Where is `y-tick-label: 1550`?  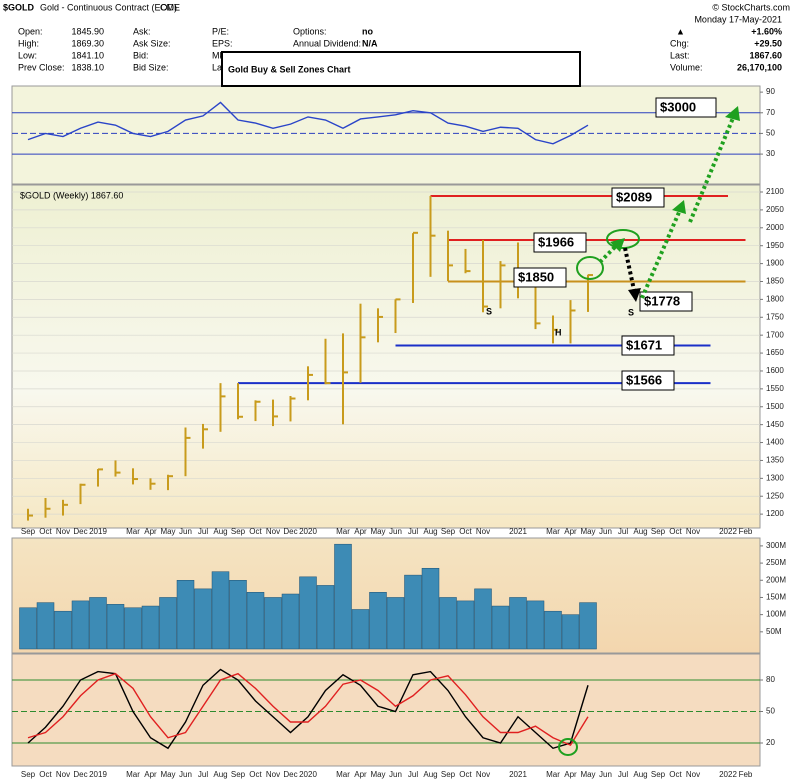 y-tick-label: 1550 is located at coordinates (775, 388).